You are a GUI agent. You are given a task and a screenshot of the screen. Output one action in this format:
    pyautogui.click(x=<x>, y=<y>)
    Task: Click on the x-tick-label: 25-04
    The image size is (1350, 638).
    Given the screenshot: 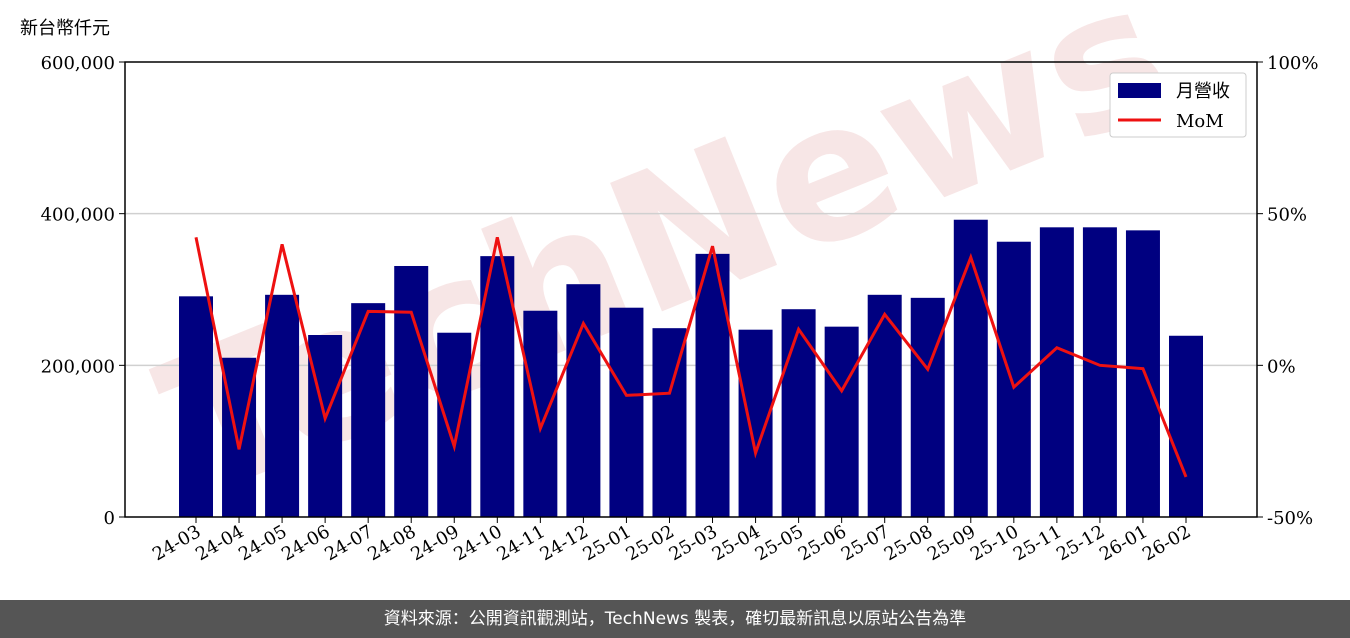 What is the action you would take?
    pyautogui.click(x=736, y=543)
    